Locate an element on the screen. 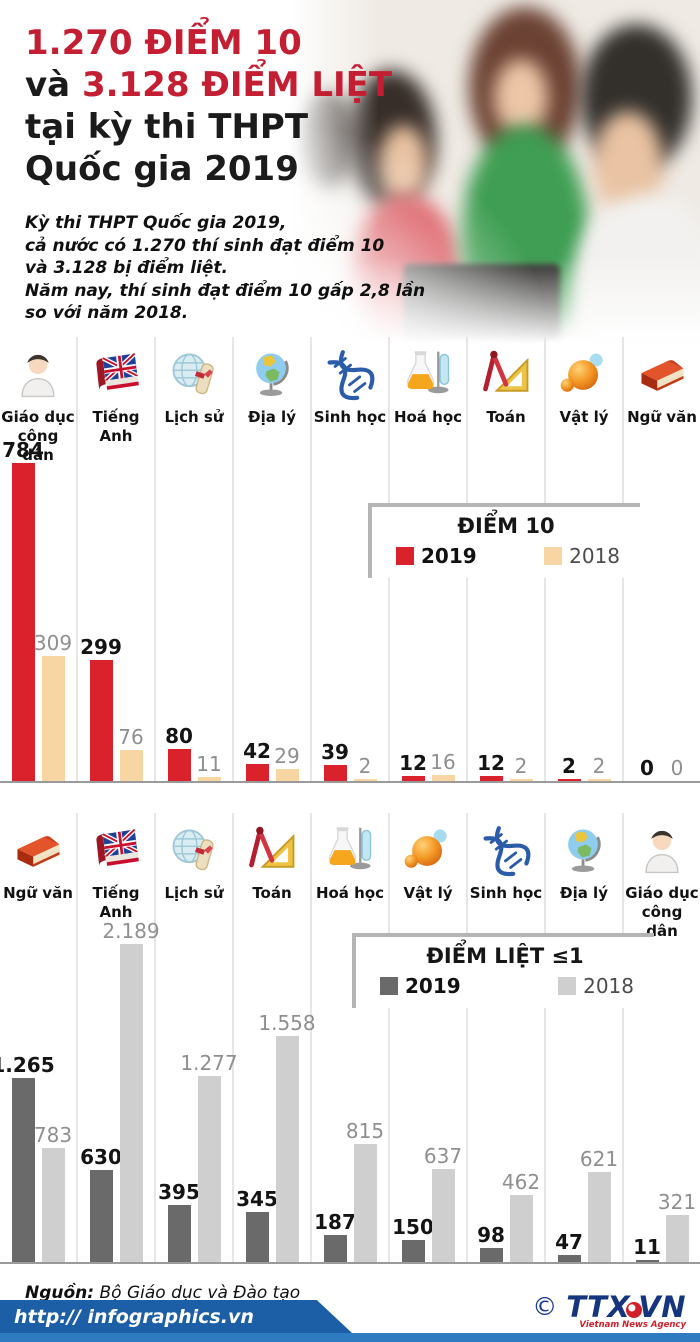 The image size is (700, 1342). bar-value-label: 11 is located at coordinates (209, 764).